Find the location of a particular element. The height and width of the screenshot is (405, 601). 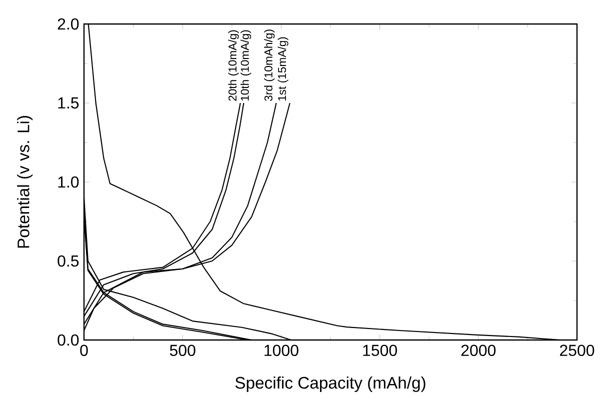

text: 10th (10mA/g) is located at coordinates (246, 65).